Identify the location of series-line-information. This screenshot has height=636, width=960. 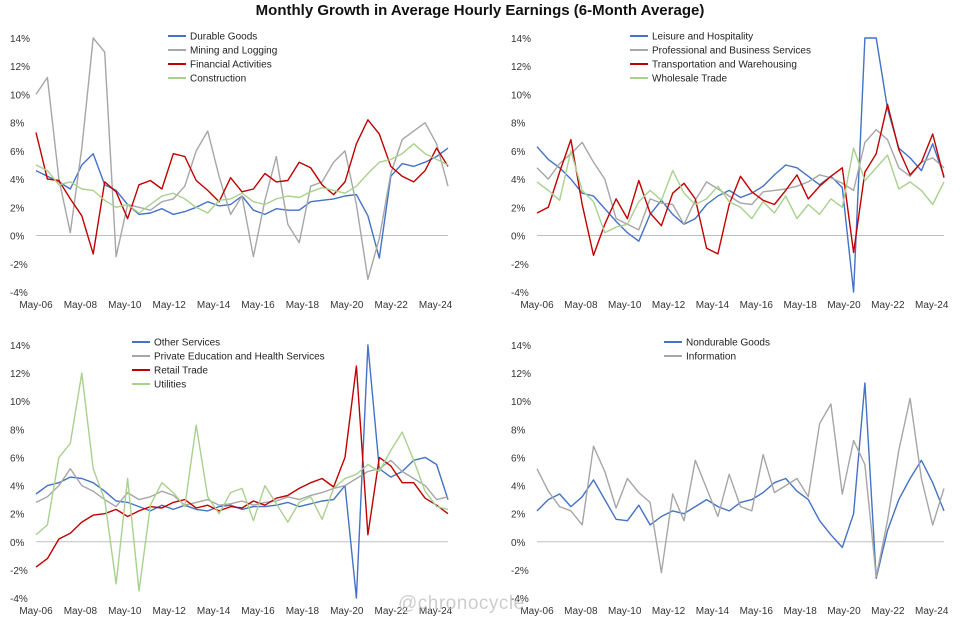
(740, 487).